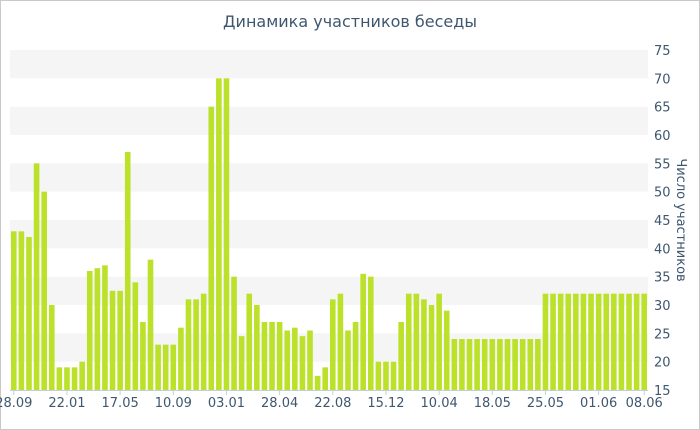  Describe the element at coordinates (16, 403) in the screenshot. I see `x-tick-label: 28.09` at that location.